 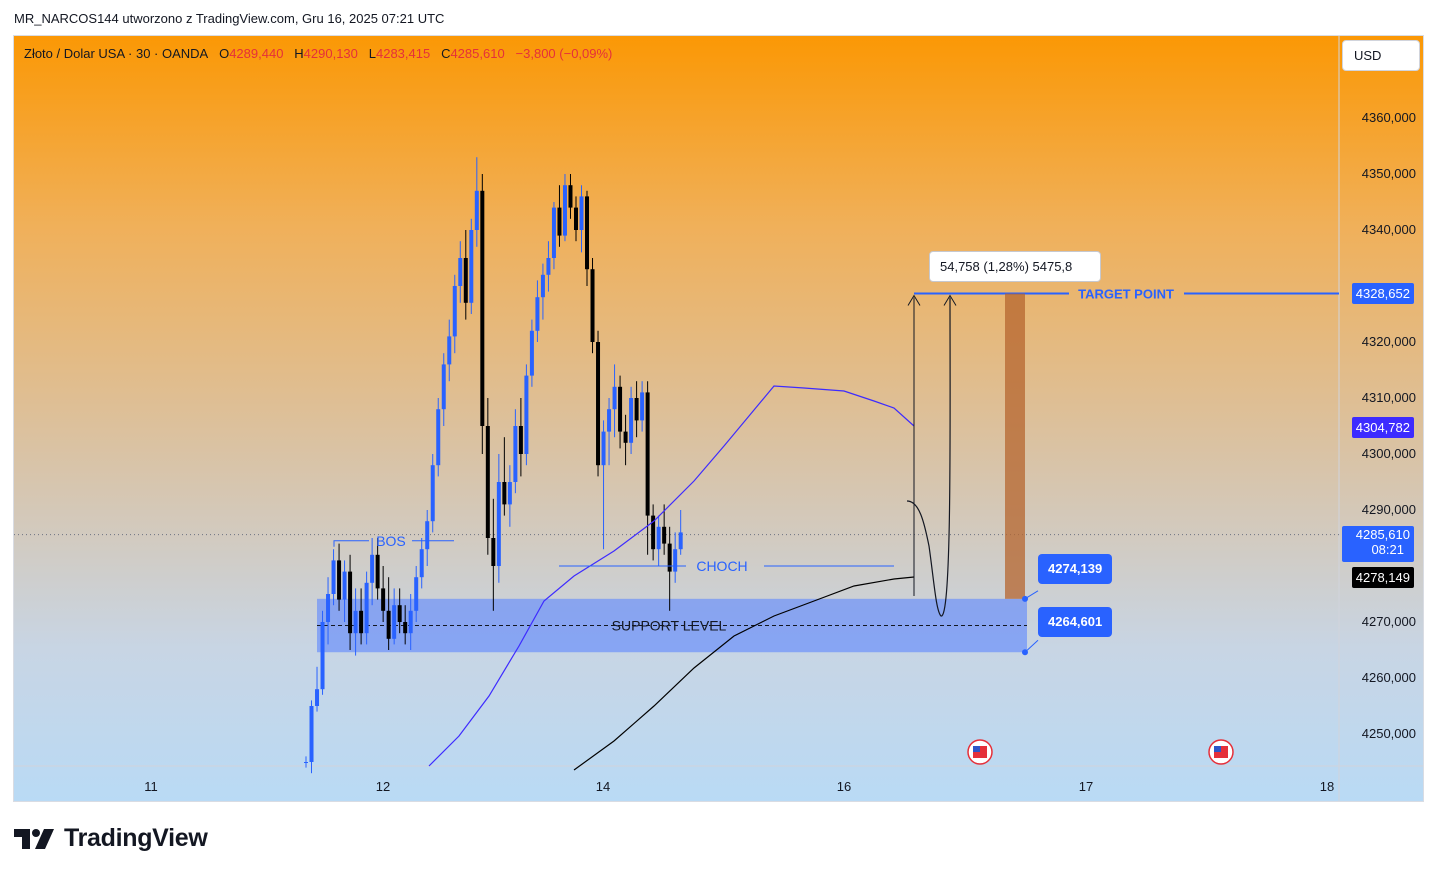 What do you see at coordinates (1389, 229) in the screenshot?
I see `price-tick-label: 4340,000` at bounding box center [1389, 229].